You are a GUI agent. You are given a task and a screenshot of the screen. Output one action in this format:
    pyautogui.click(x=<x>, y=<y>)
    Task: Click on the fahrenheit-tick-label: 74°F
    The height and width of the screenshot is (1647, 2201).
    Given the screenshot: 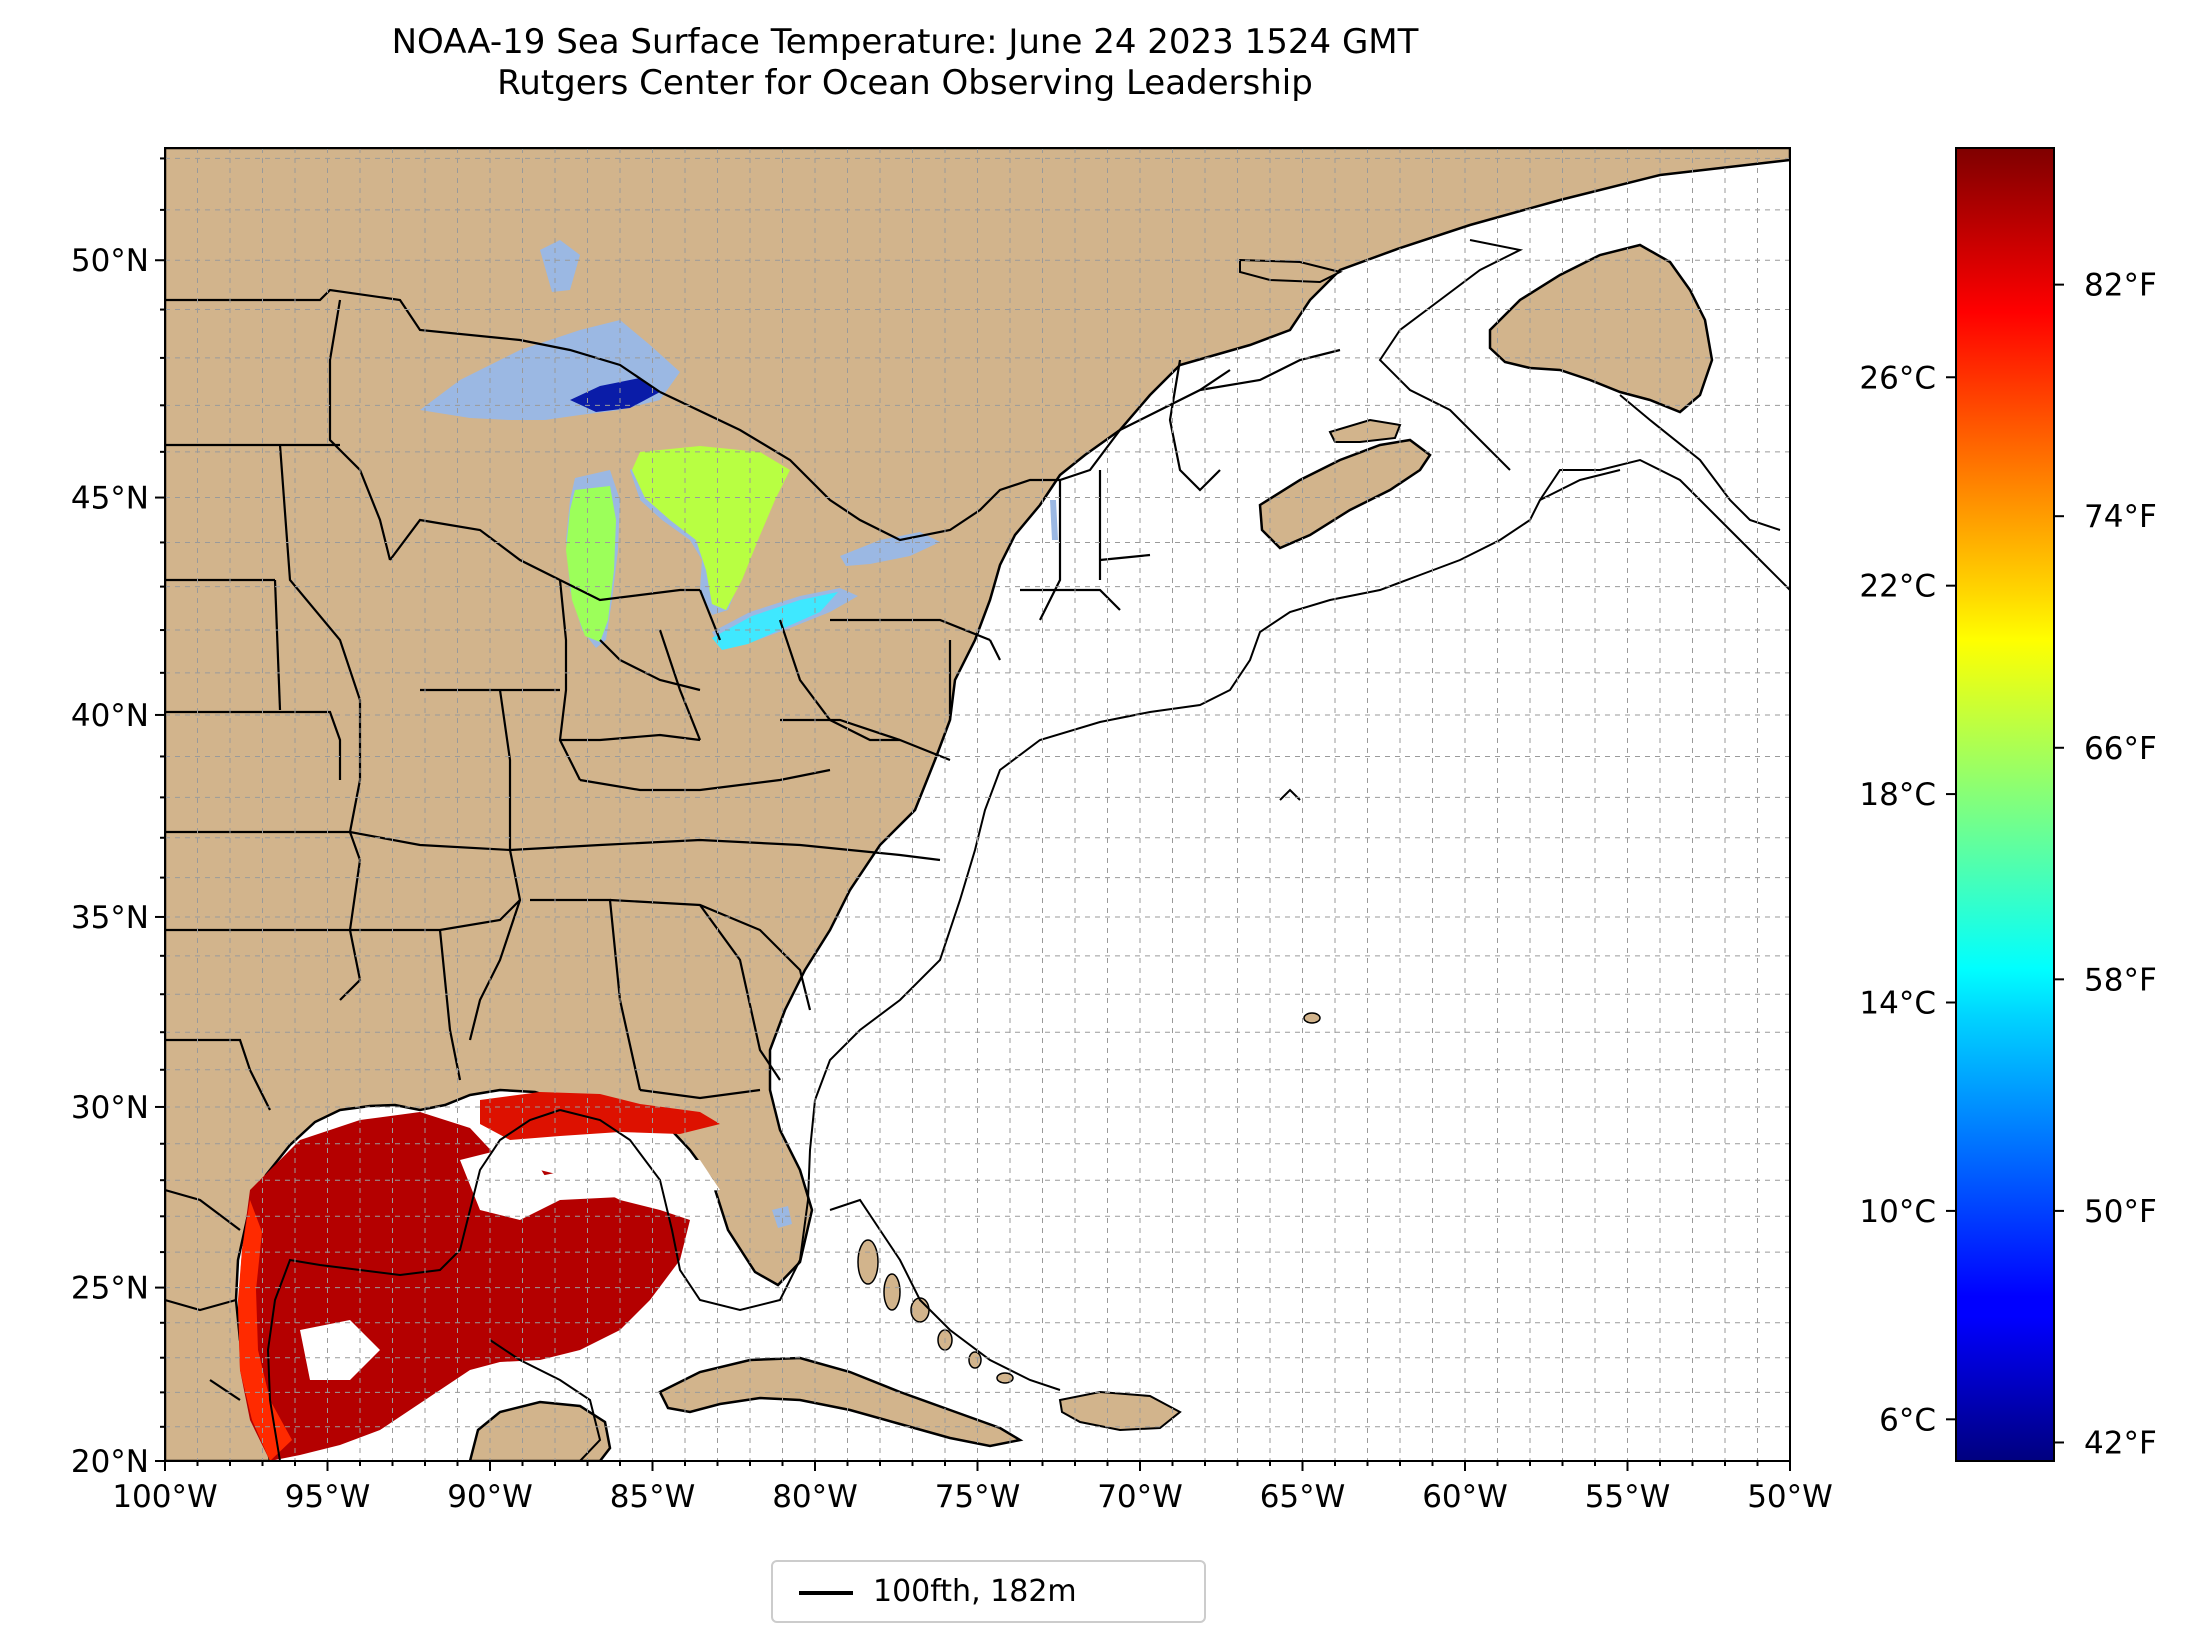 What is the action you would take?
    pyautogui.click(x=2120, y=517)
    